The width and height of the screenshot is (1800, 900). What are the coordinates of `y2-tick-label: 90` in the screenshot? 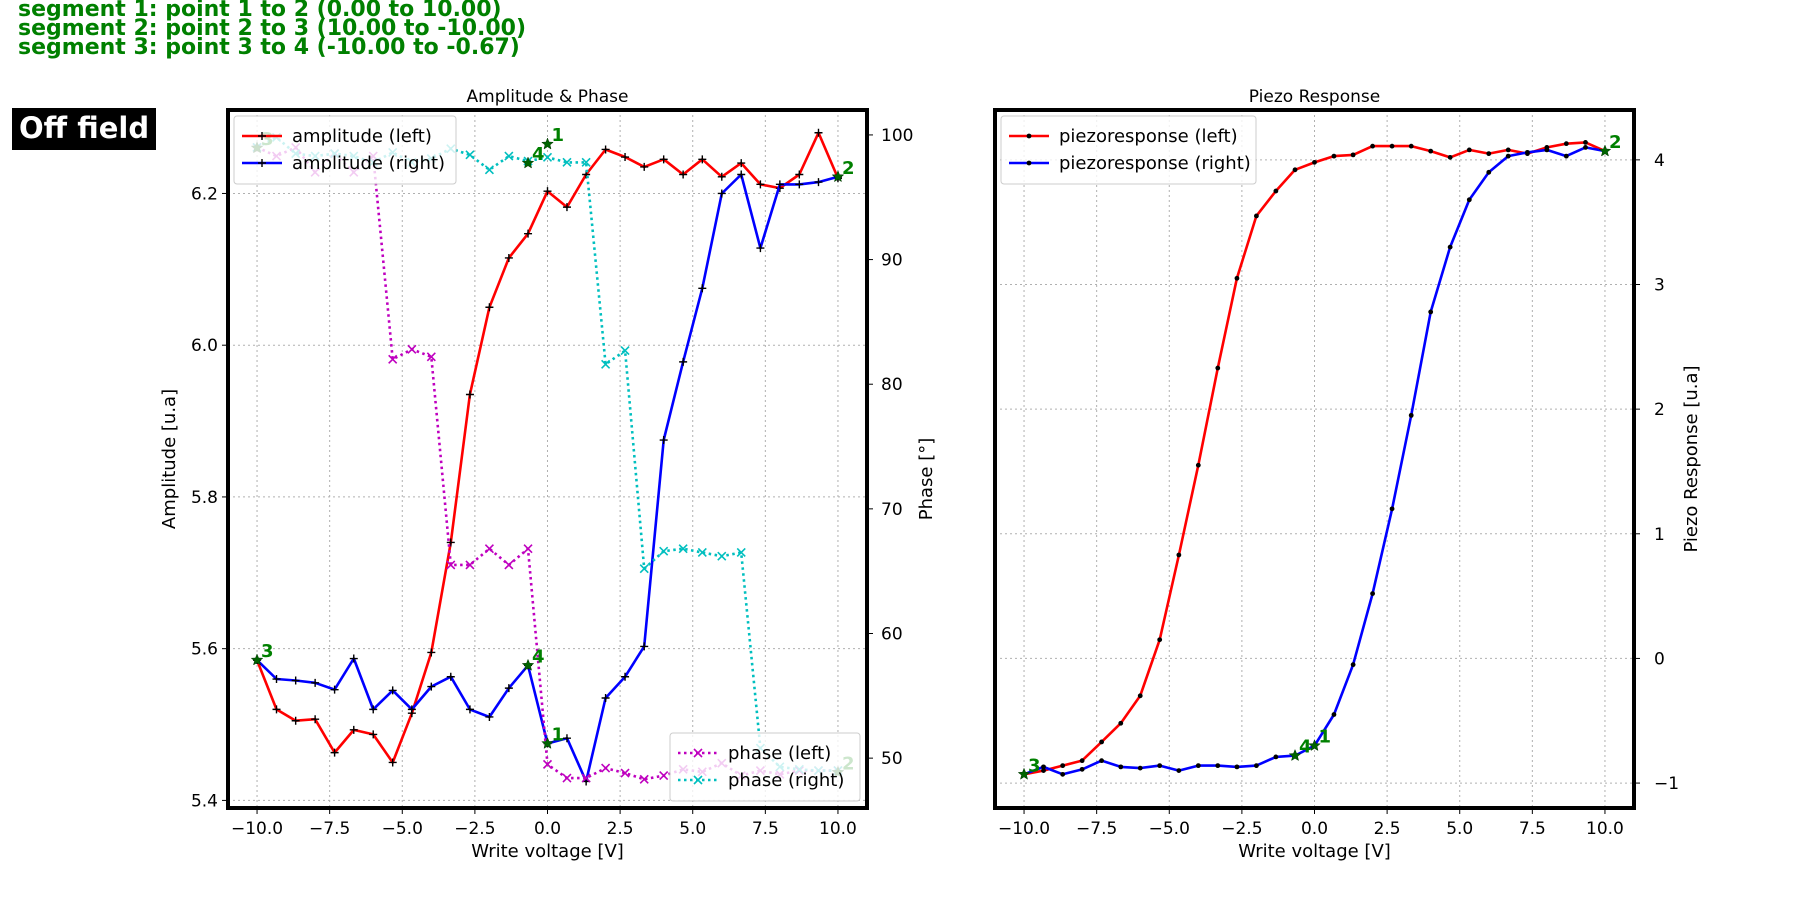 It's located at (892, 261).